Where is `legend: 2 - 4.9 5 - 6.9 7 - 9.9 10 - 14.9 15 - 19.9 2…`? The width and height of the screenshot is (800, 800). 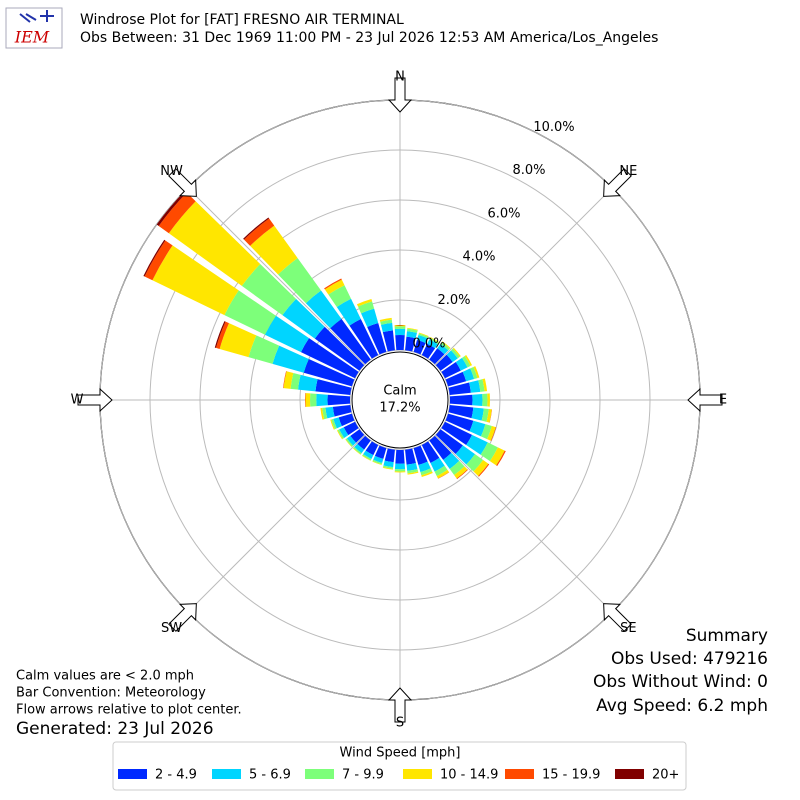
legend: 2 - 4.9 5 - 6.9 7 - 9.9 10 - 14.9 15 - 19.9 2… is located at coordinates (398, 775).